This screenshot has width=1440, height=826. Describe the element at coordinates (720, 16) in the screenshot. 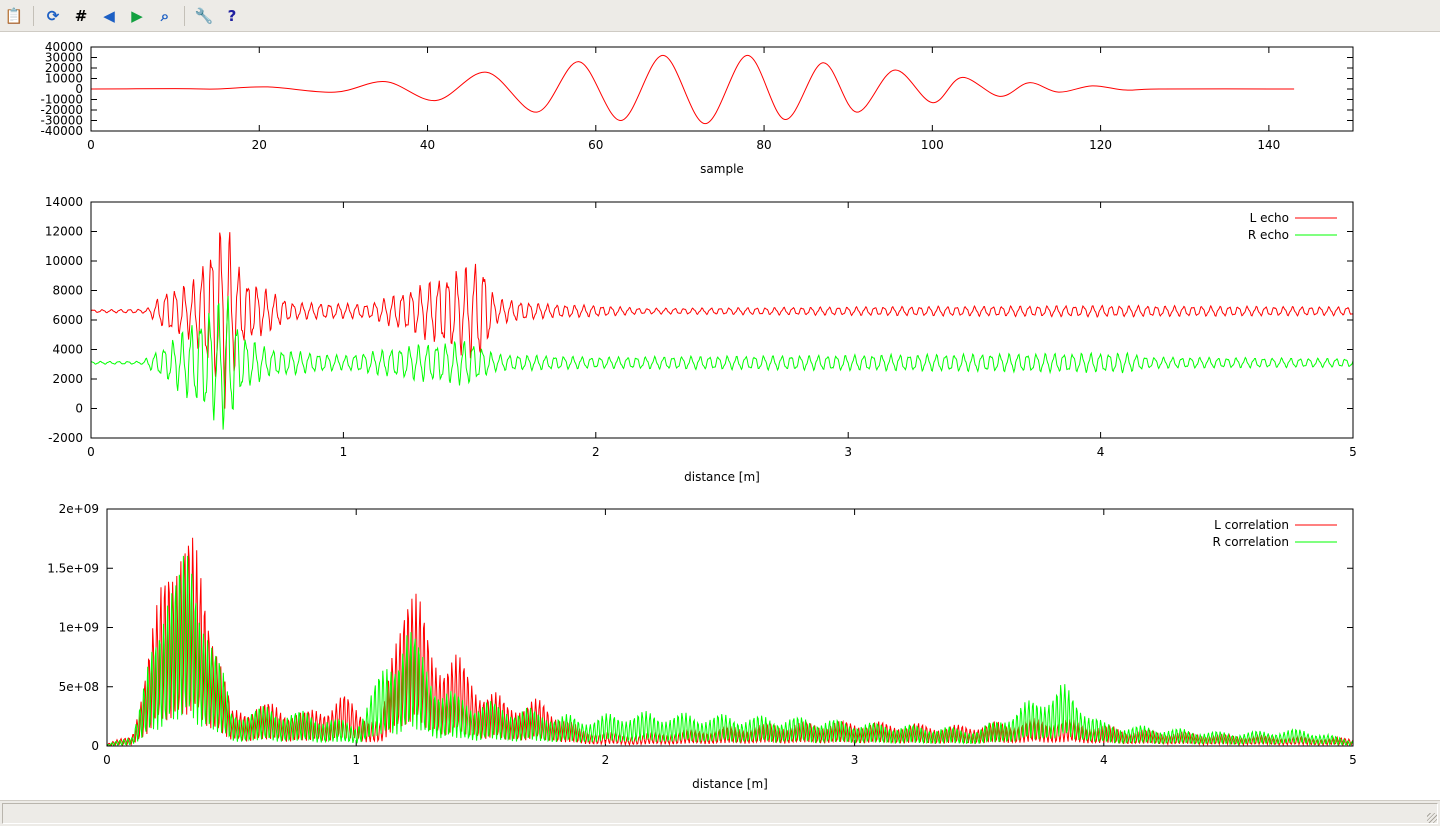

I see `toolbar: 📋 ⟳ # ◀ ▶ ⌕ 🔧?` at that location.